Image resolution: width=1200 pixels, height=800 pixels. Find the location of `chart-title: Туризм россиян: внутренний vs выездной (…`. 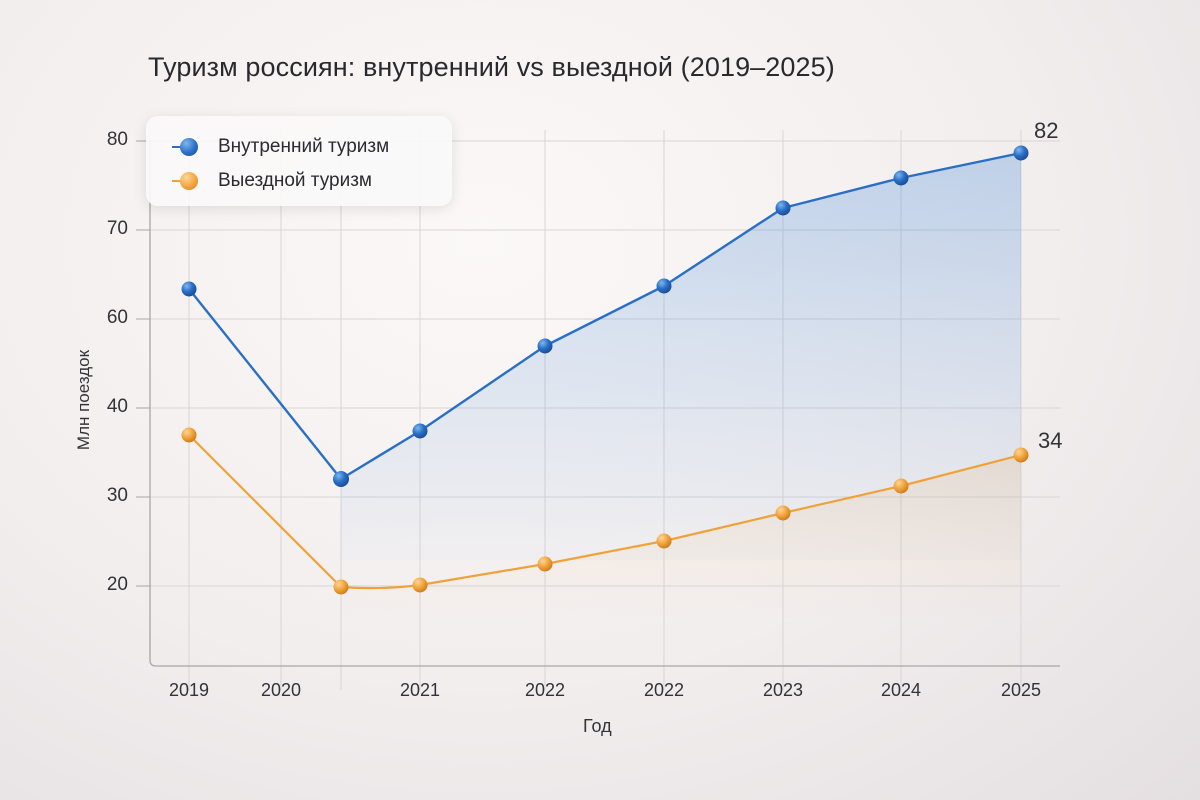

chart-title: Туризм россиян: внутренний vs выездной (… is located at coordinates (491, 67).